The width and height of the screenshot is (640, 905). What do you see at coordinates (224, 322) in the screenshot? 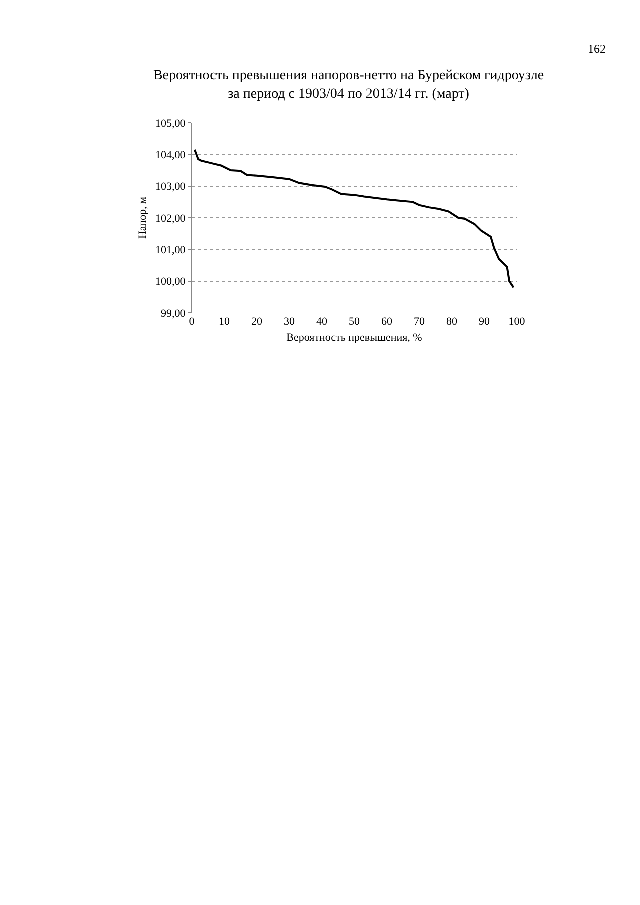
I see `x-tick-label: 10` at bounding box center [224, 322].